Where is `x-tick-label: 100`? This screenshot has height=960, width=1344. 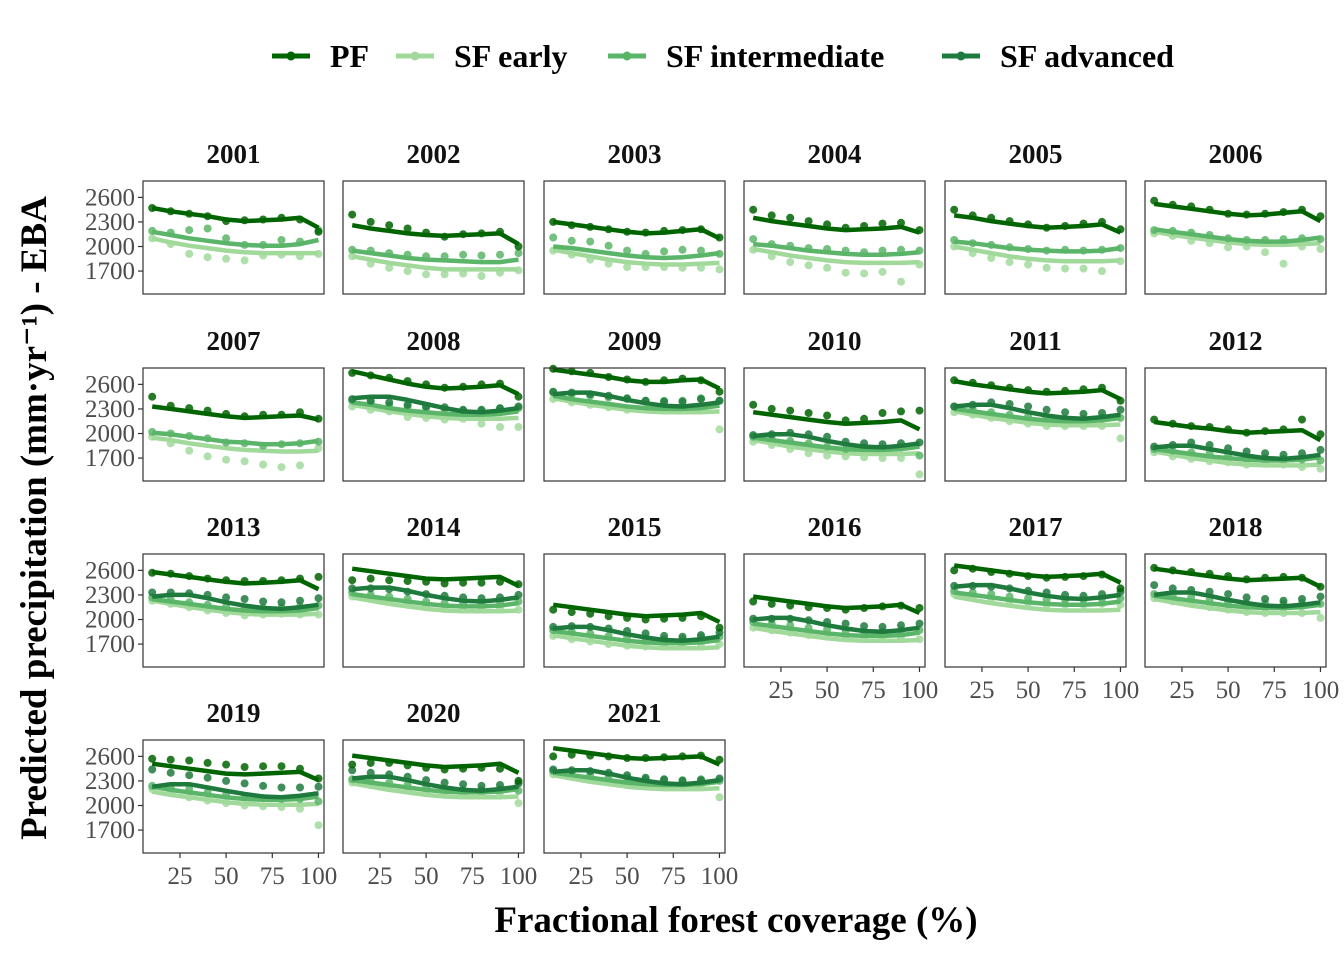 x-tick-label: 100 is located at coordinates (519, 876).